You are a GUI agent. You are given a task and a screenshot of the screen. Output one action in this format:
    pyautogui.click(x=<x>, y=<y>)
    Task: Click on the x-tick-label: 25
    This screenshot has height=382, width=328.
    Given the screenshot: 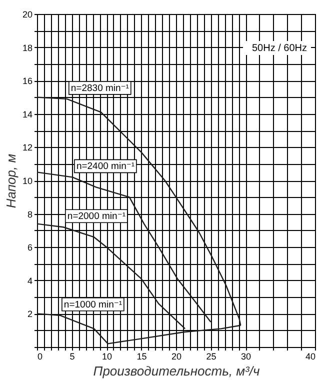 What is the action you would take?
    pyautogui.click(x=211, y=357)
    